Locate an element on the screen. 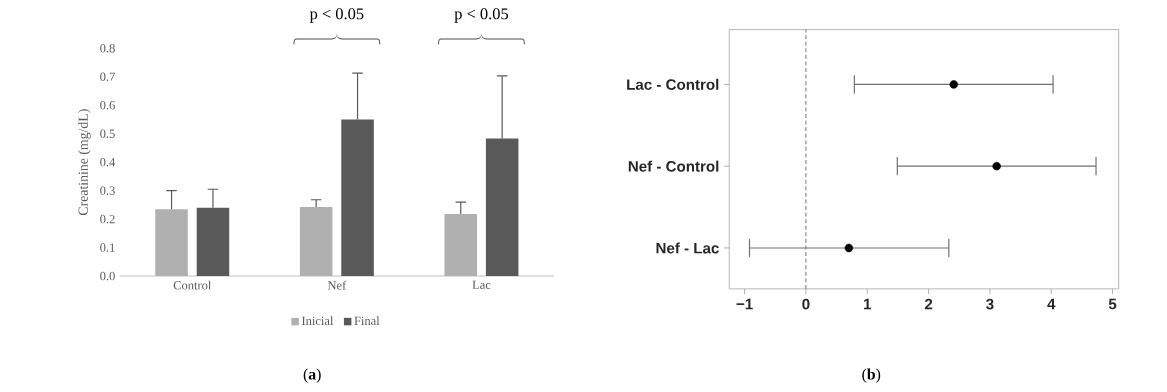  y-tick-label: Nef - Control is located at coordinates (673, 166).